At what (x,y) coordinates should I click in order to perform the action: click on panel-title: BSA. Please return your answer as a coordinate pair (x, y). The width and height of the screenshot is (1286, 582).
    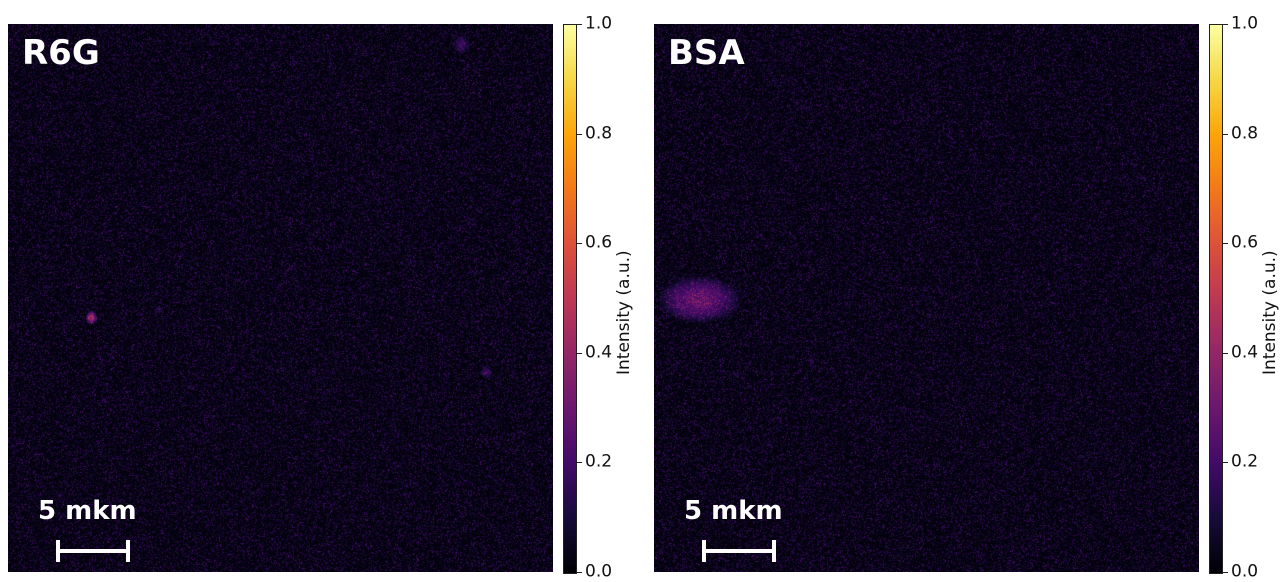
    Looking at the image, I should click on (706, 53).